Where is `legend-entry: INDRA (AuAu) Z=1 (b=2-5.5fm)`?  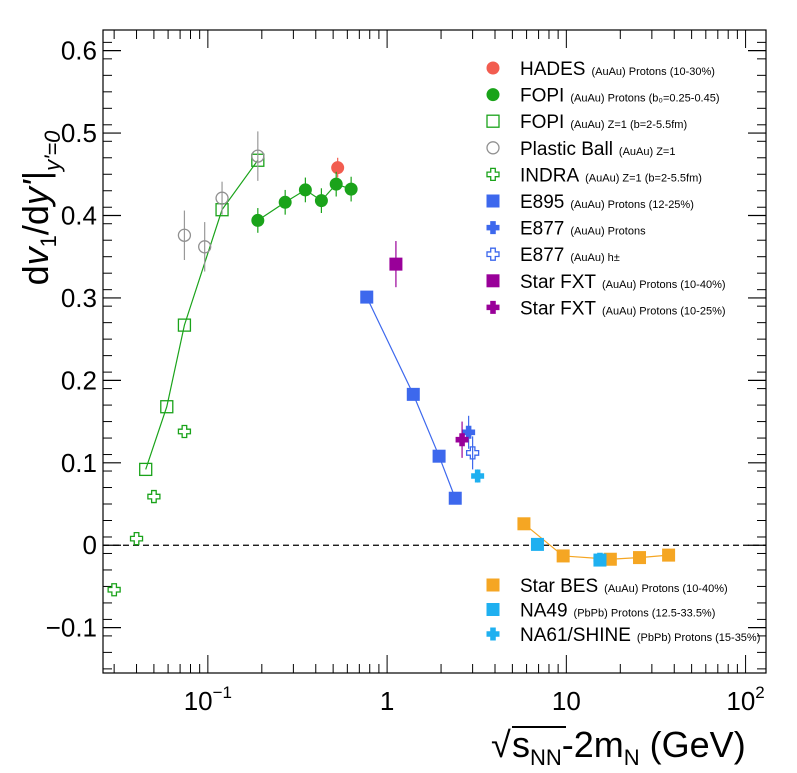
legend-entry: INDRA (AuAu) Z=1 (b=2-5.5fm) is located at coordinates (594, 175).